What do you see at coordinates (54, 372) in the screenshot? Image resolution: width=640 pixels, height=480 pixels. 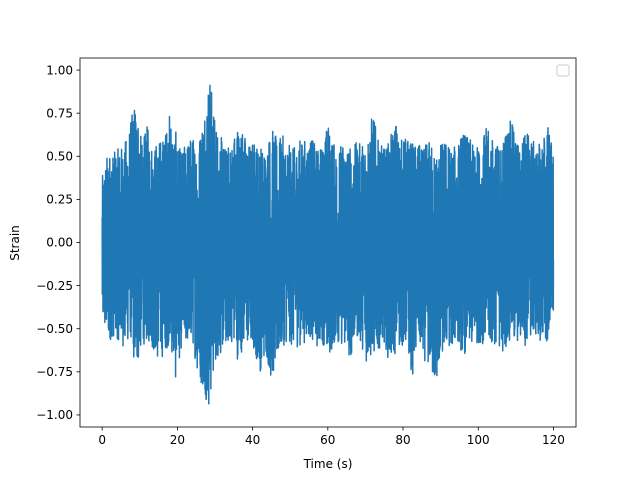 I see `y-tick-label: −0.75` at bounding box center [54, 372].